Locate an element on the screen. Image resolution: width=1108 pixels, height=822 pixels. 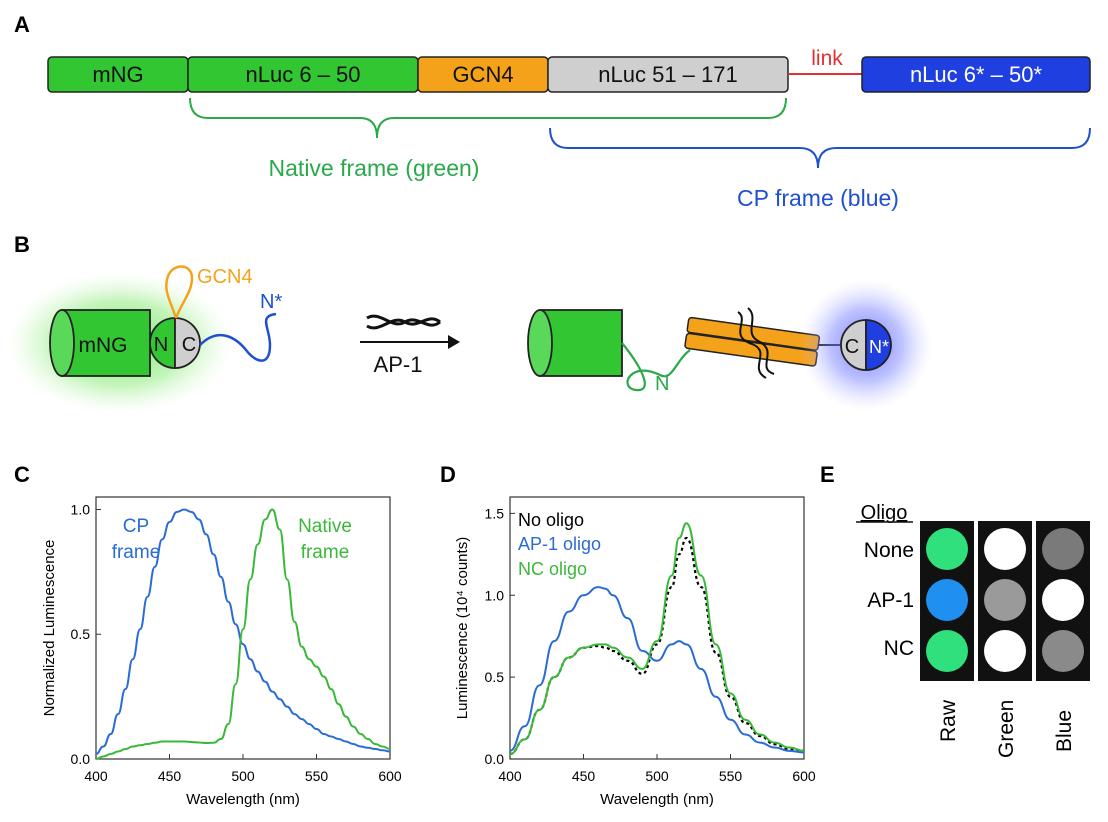
well-ap-1-green is located at coordinates (1005, 600).